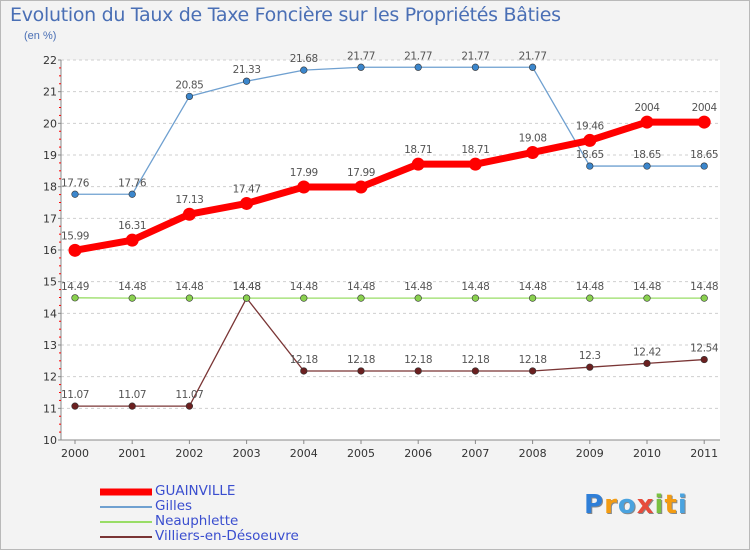 The image size is (750, 550). What do you see at coordinates (189, 85) in the screenshot?
I see `data-label: 20.85` at bounding box center [189, 85].